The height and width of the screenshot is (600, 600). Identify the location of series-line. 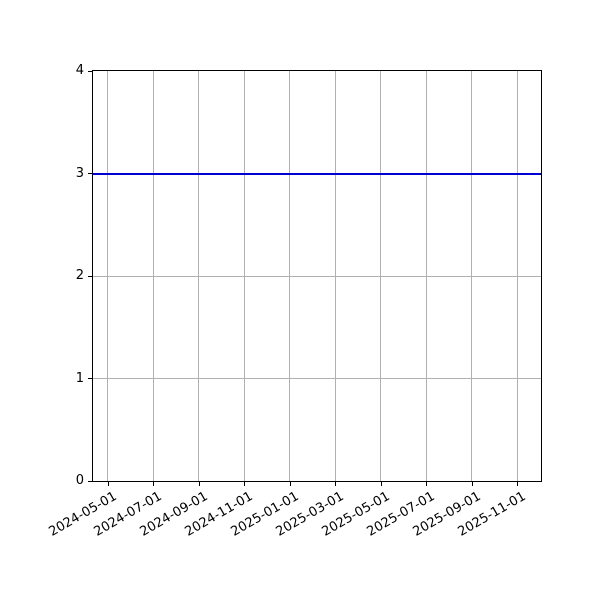
(317, 173).